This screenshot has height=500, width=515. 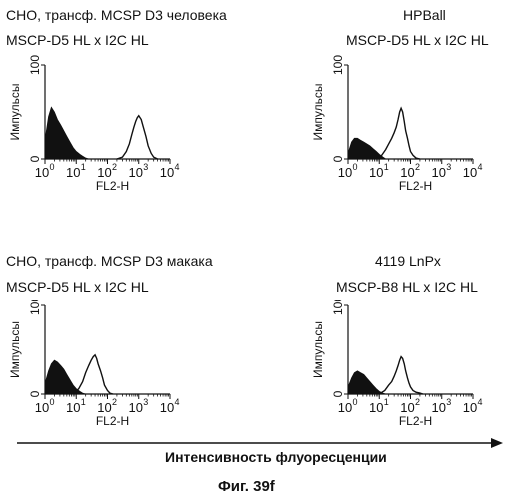 I want to click on panel-2-title: HPBall, so click(x=424, y=15).